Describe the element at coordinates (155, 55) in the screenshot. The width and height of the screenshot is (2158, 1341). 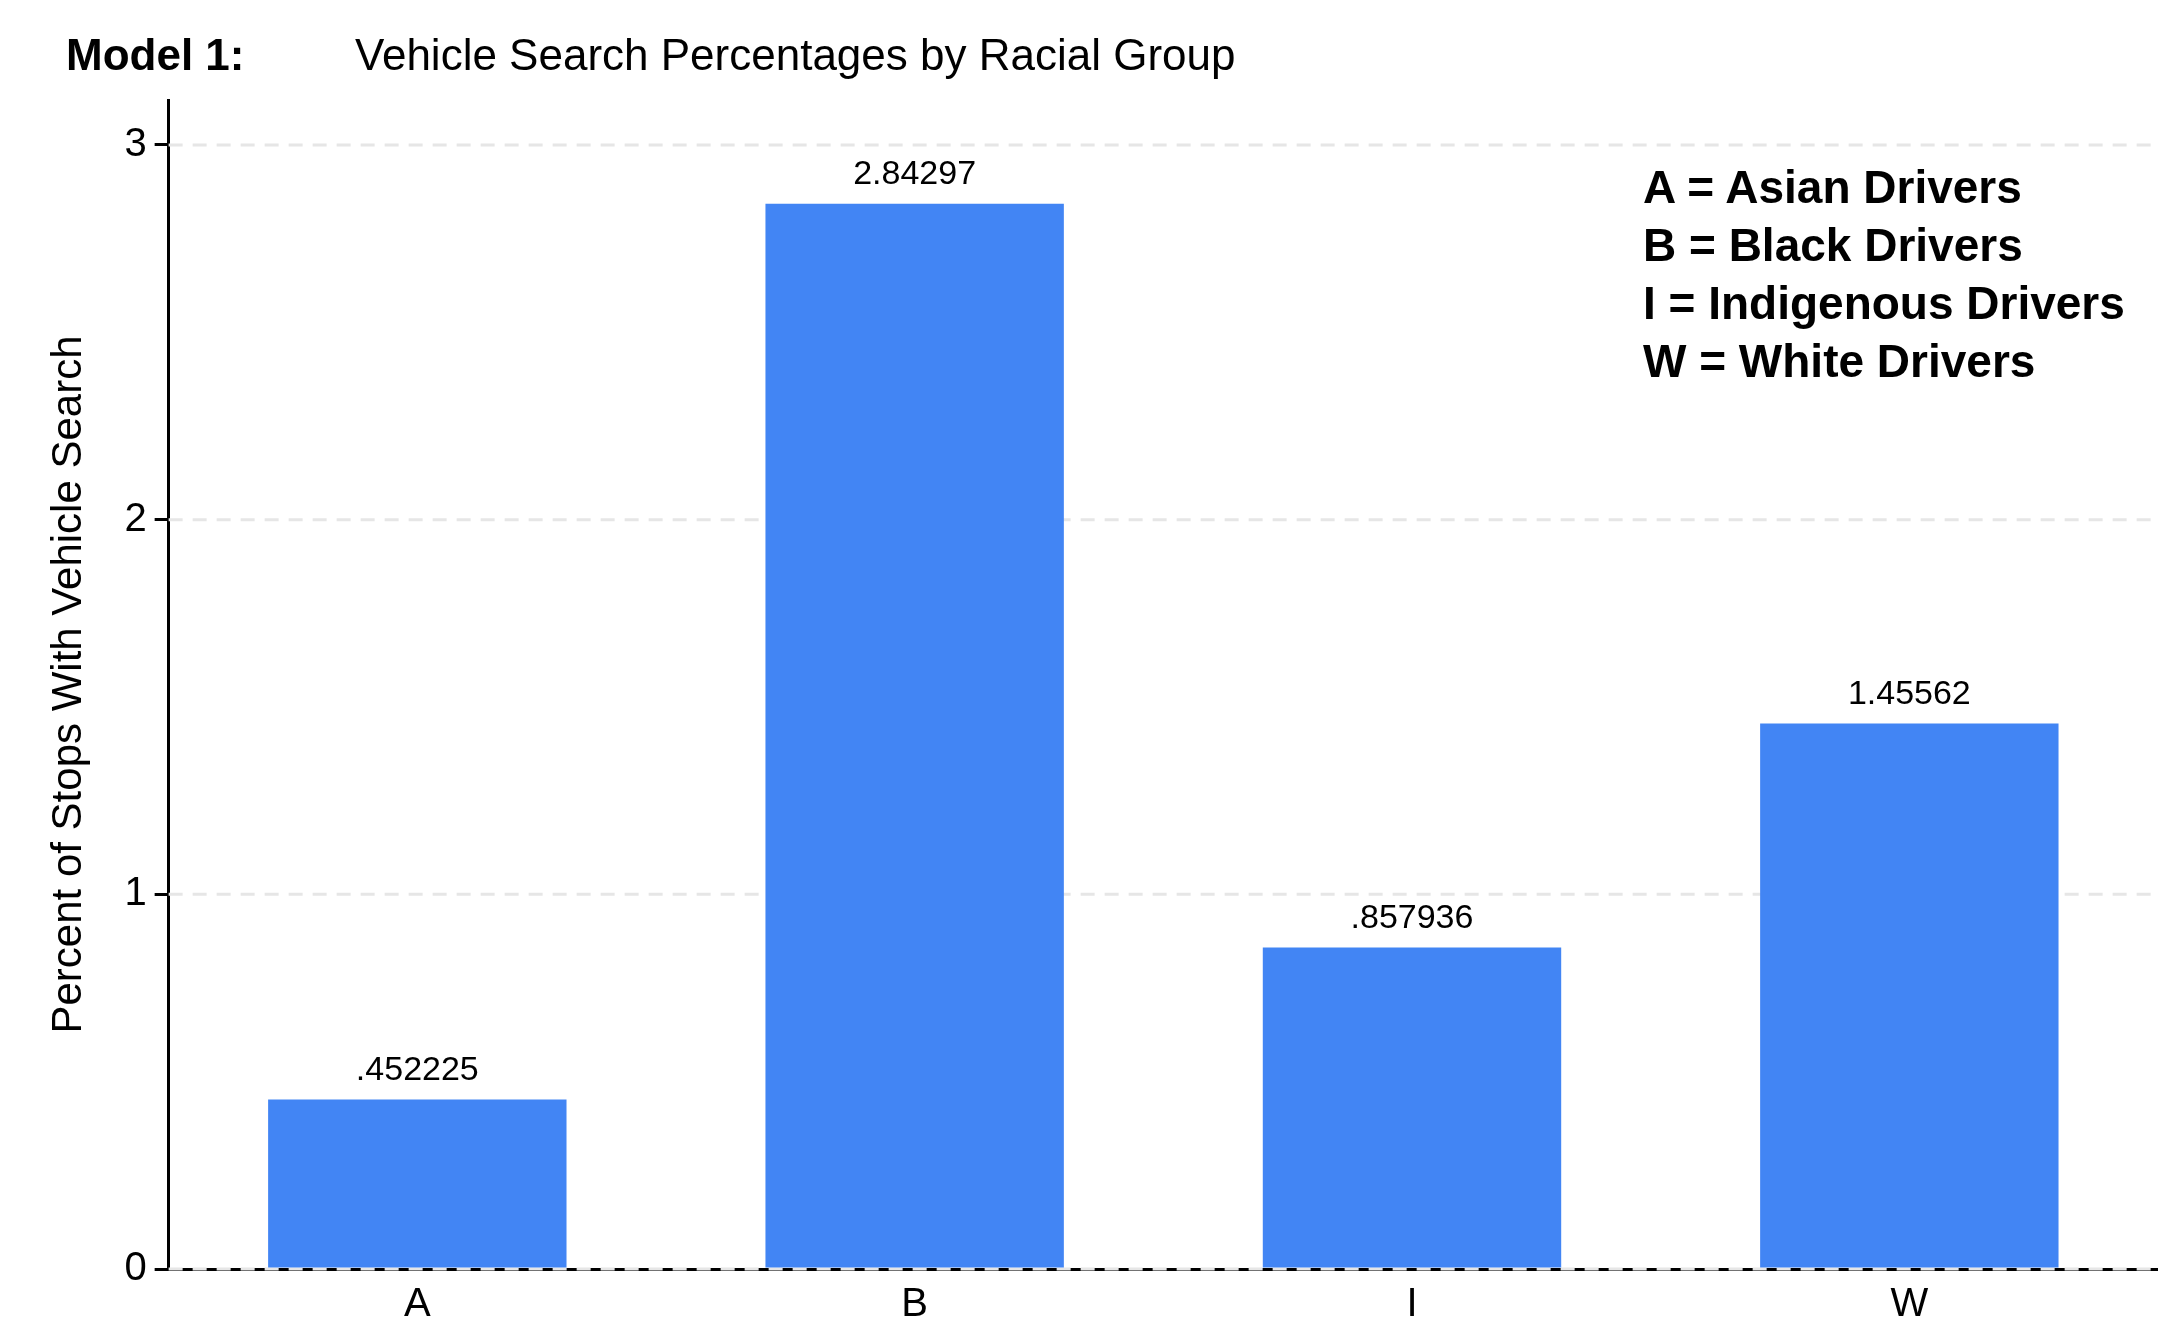
I see `chart-title: Model 1:` at that location.